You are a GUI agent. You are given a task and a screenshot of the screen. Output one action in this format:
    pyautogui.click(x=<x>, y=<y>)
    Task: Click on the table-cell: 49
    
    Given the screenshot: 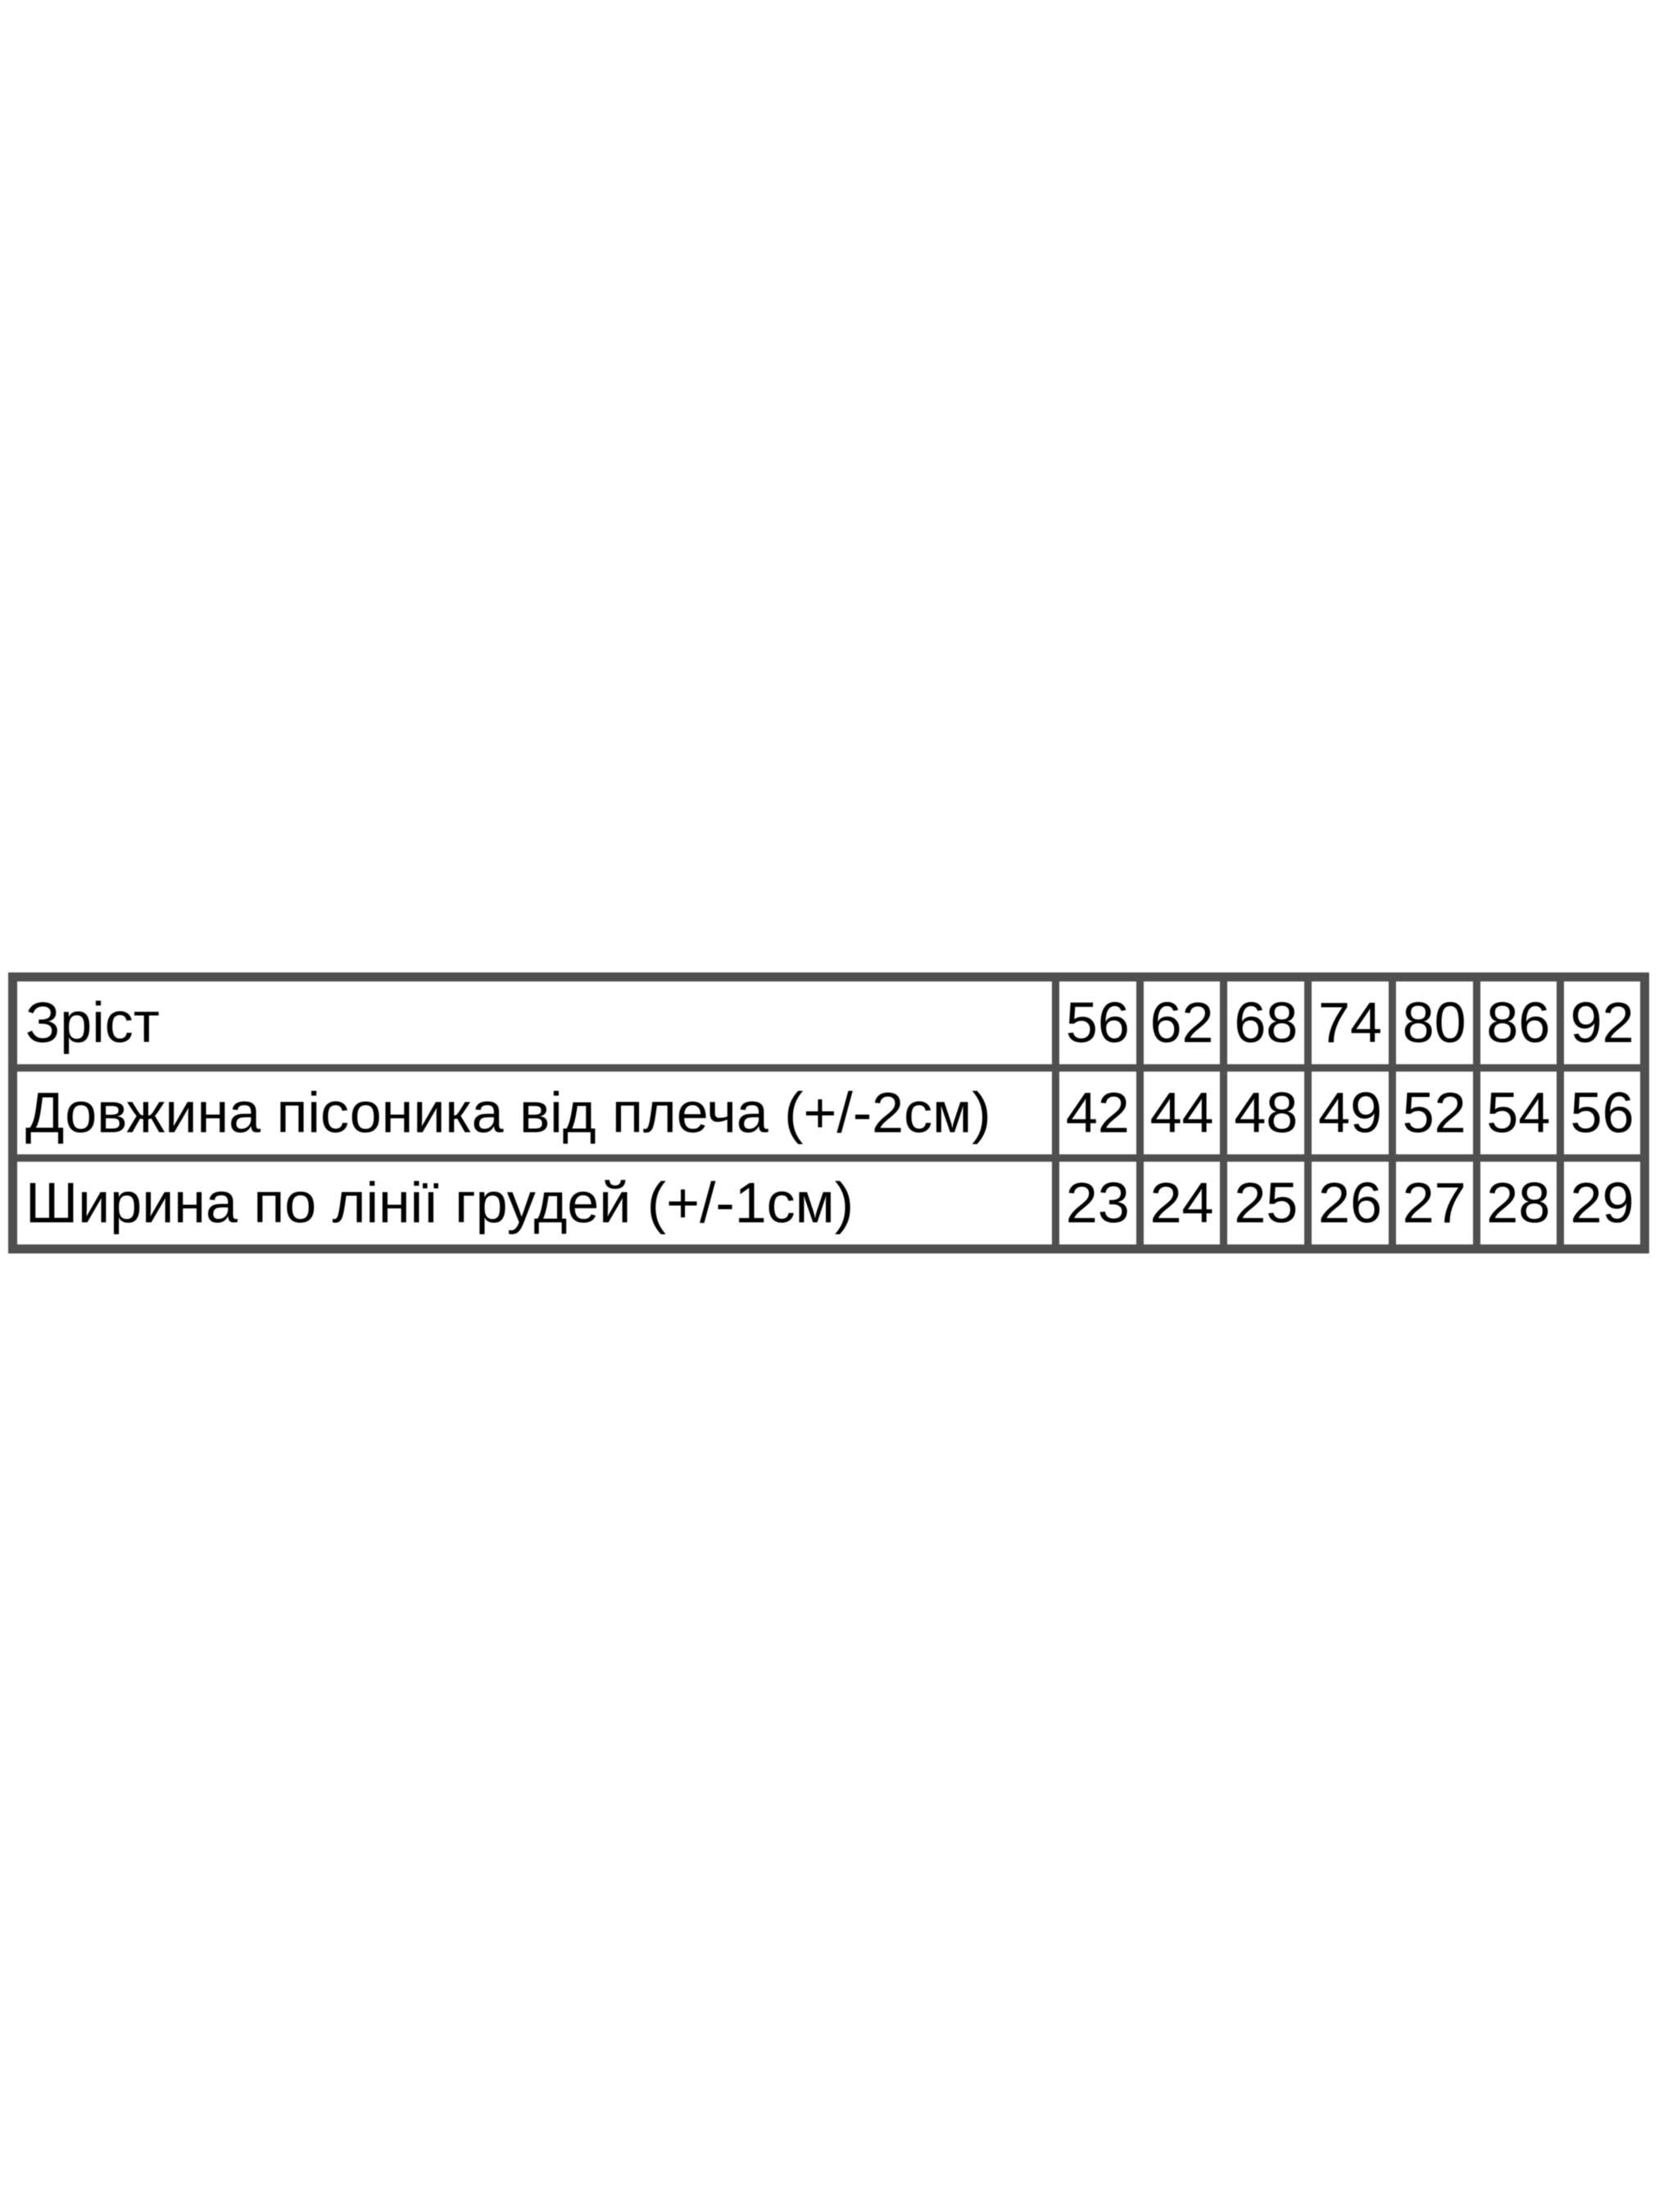 What is the action you would take?
    pyautogui.click(x=1350, y=1113)
    